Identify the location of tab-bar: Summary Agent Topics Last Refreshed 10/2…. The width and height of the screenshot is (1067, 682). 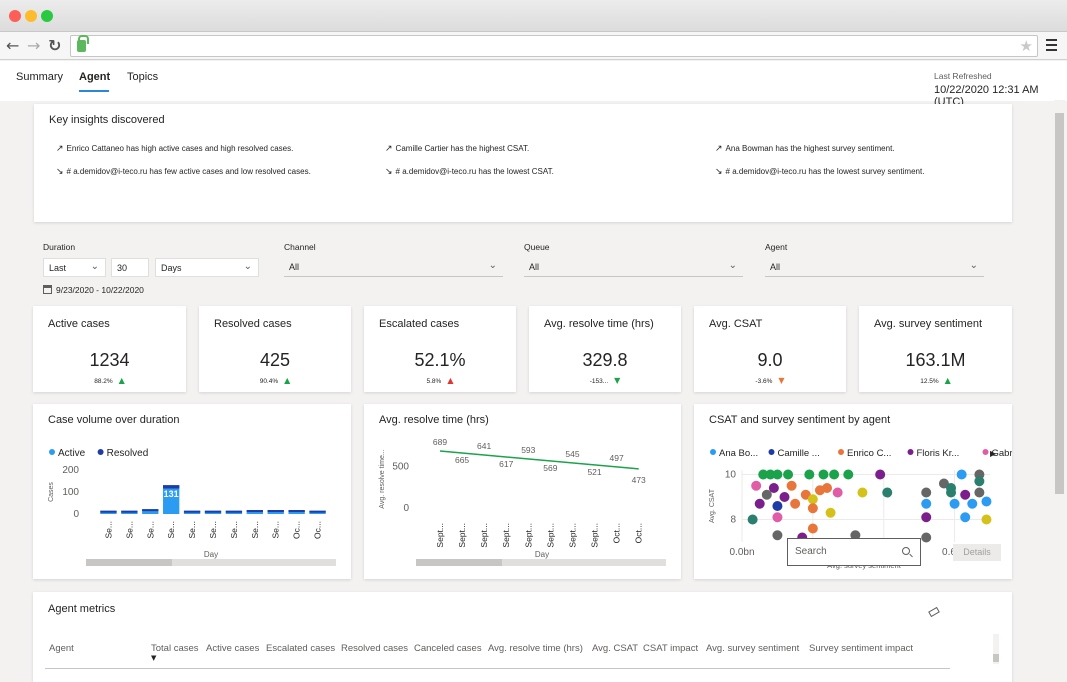
(533, 84).